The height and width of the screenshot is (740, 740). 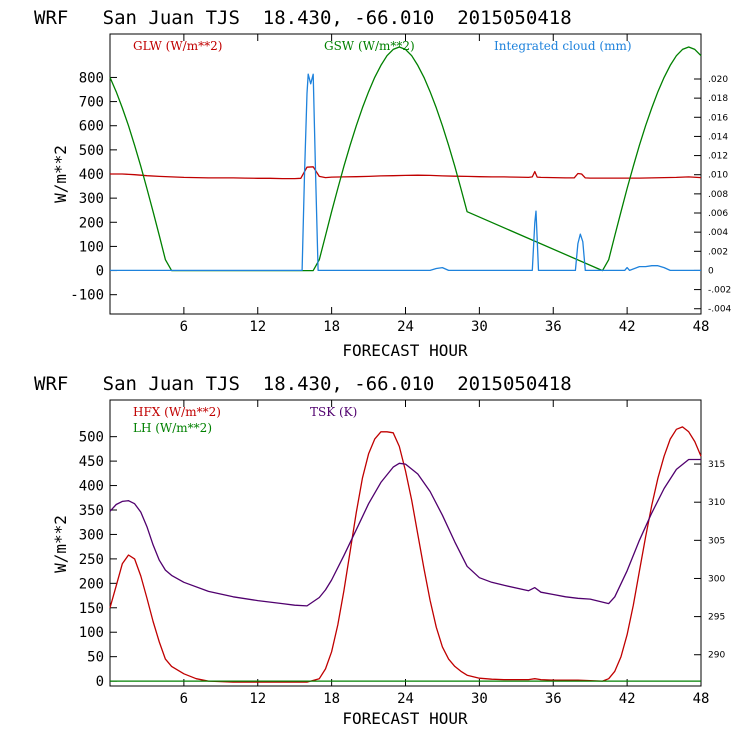 I want to click on y-tick-label: 600, so click(x=91, y=127).